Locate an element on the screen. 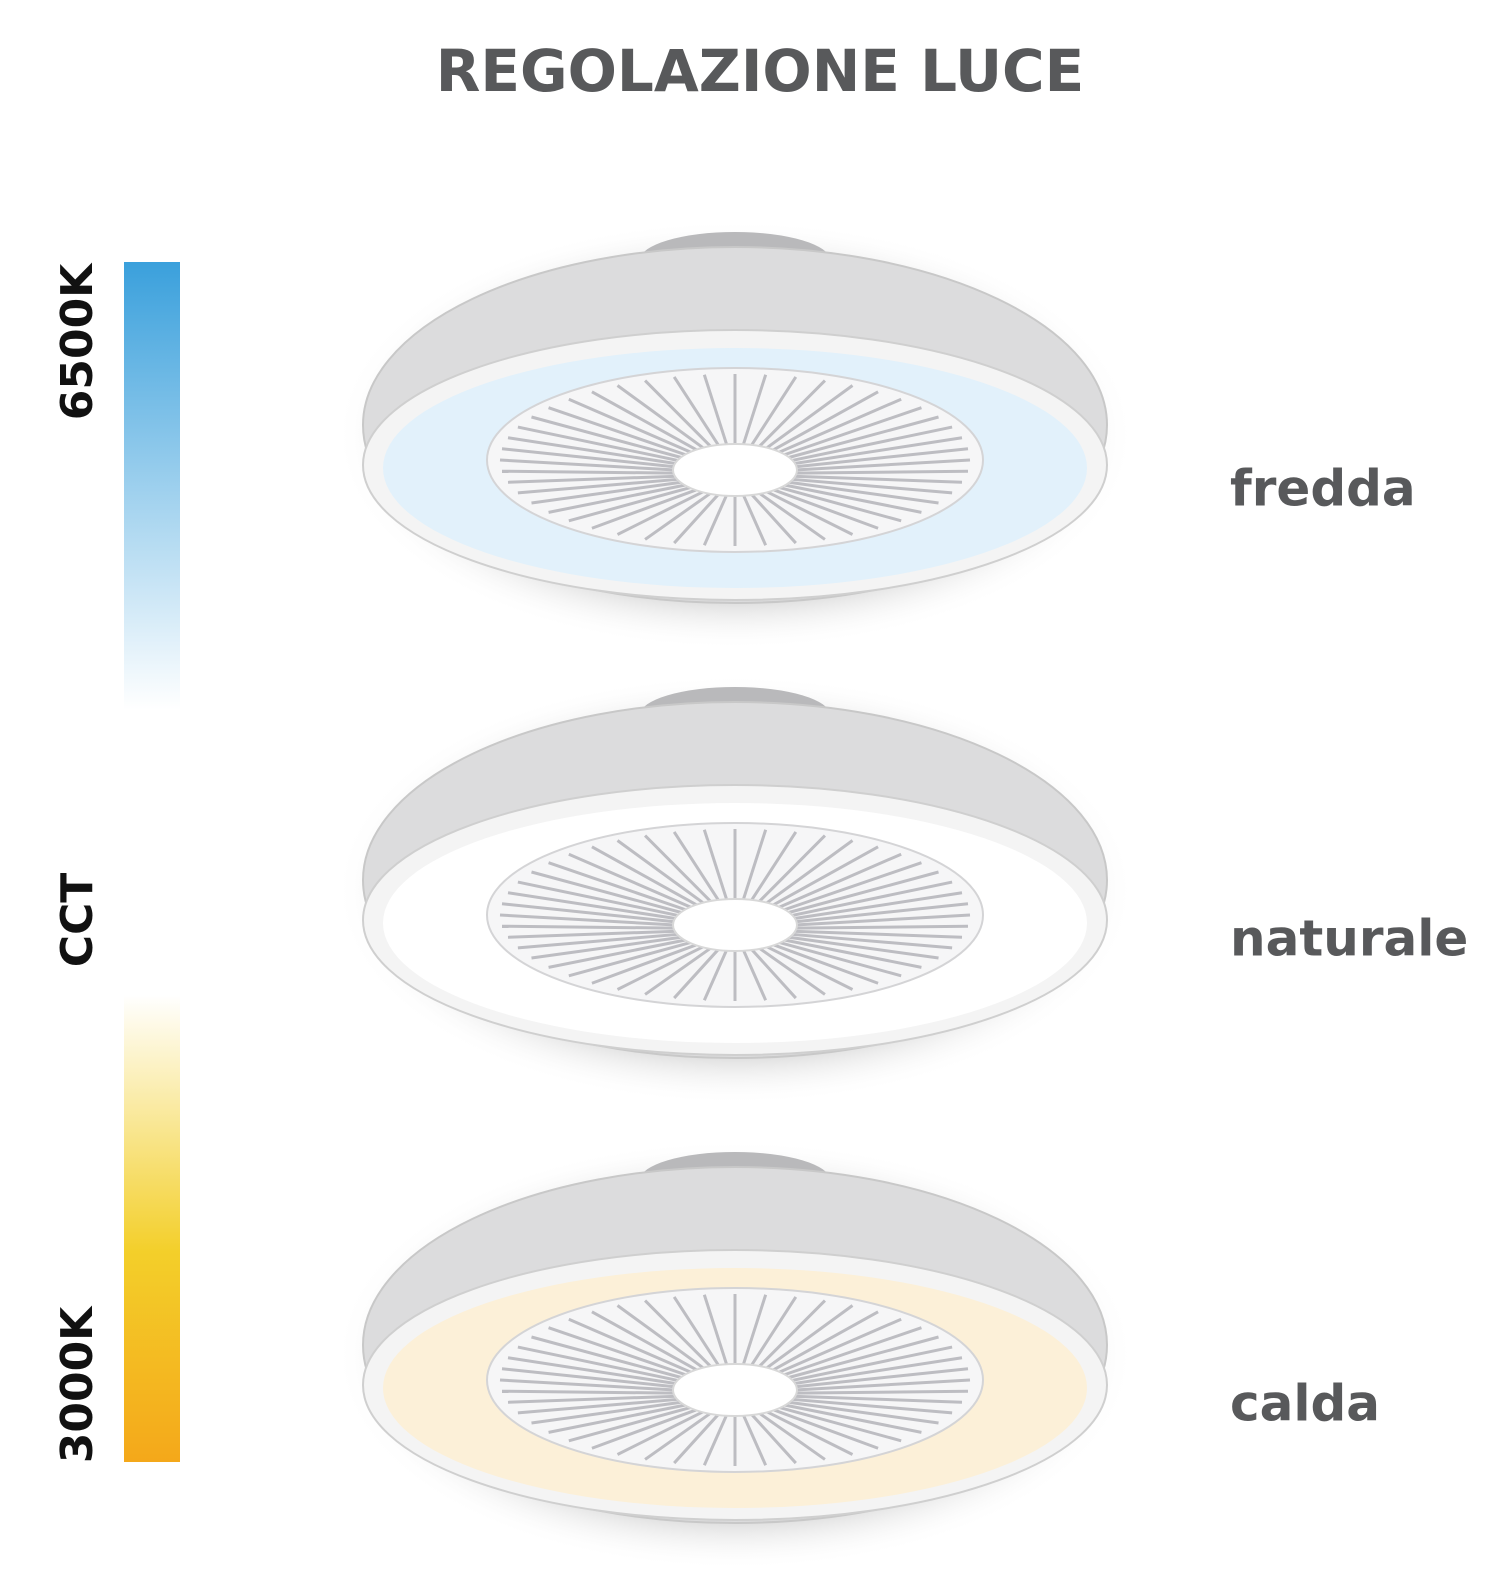 The width and height of the screenshot is (1512, 1587). scale-label: 6500K is located at coordinates (77, 341).